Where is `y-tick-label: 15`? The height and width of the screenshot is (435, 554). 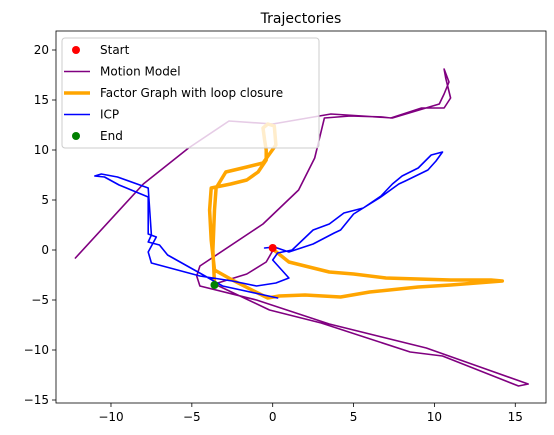 y-tick-label: 15 is located at coordinates (41, 100).